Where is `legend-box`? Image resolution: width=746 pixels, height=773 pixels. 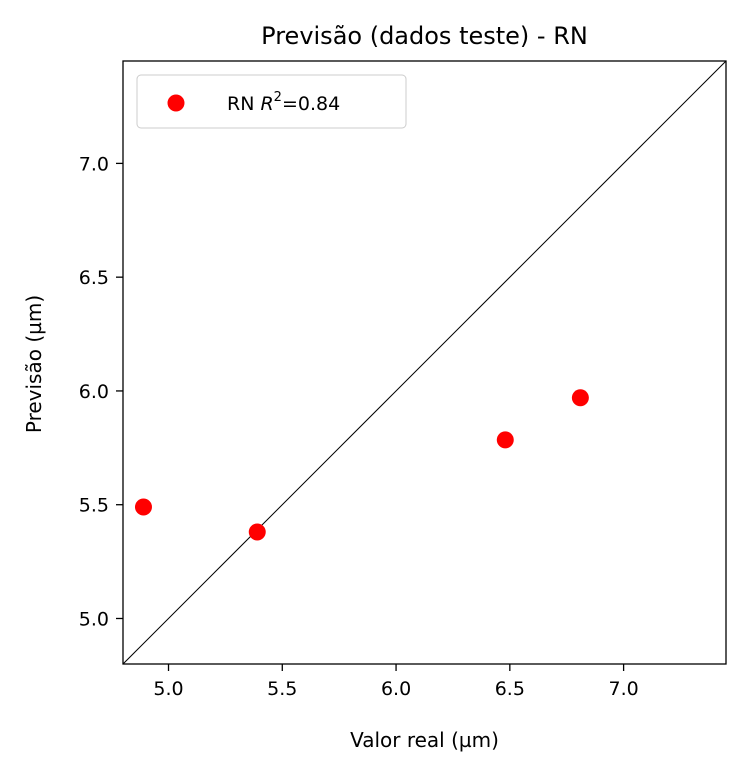
legend-box is located at coordinates (271, 101).